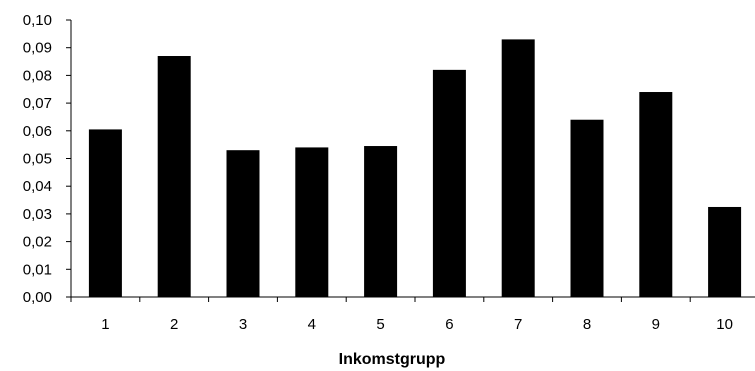  Describe the element at coordinates (380, 324) in the screenshot. I see `x-tick-label: 5` at that location.